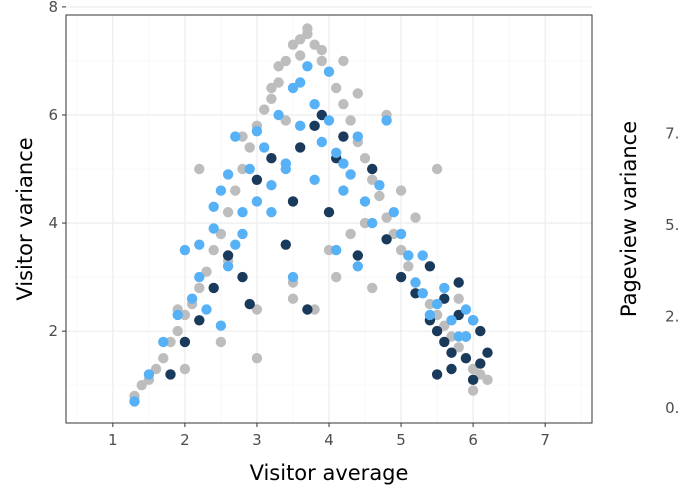  I want to click on y-axis-title: Visitor variance, so click(25, 218).